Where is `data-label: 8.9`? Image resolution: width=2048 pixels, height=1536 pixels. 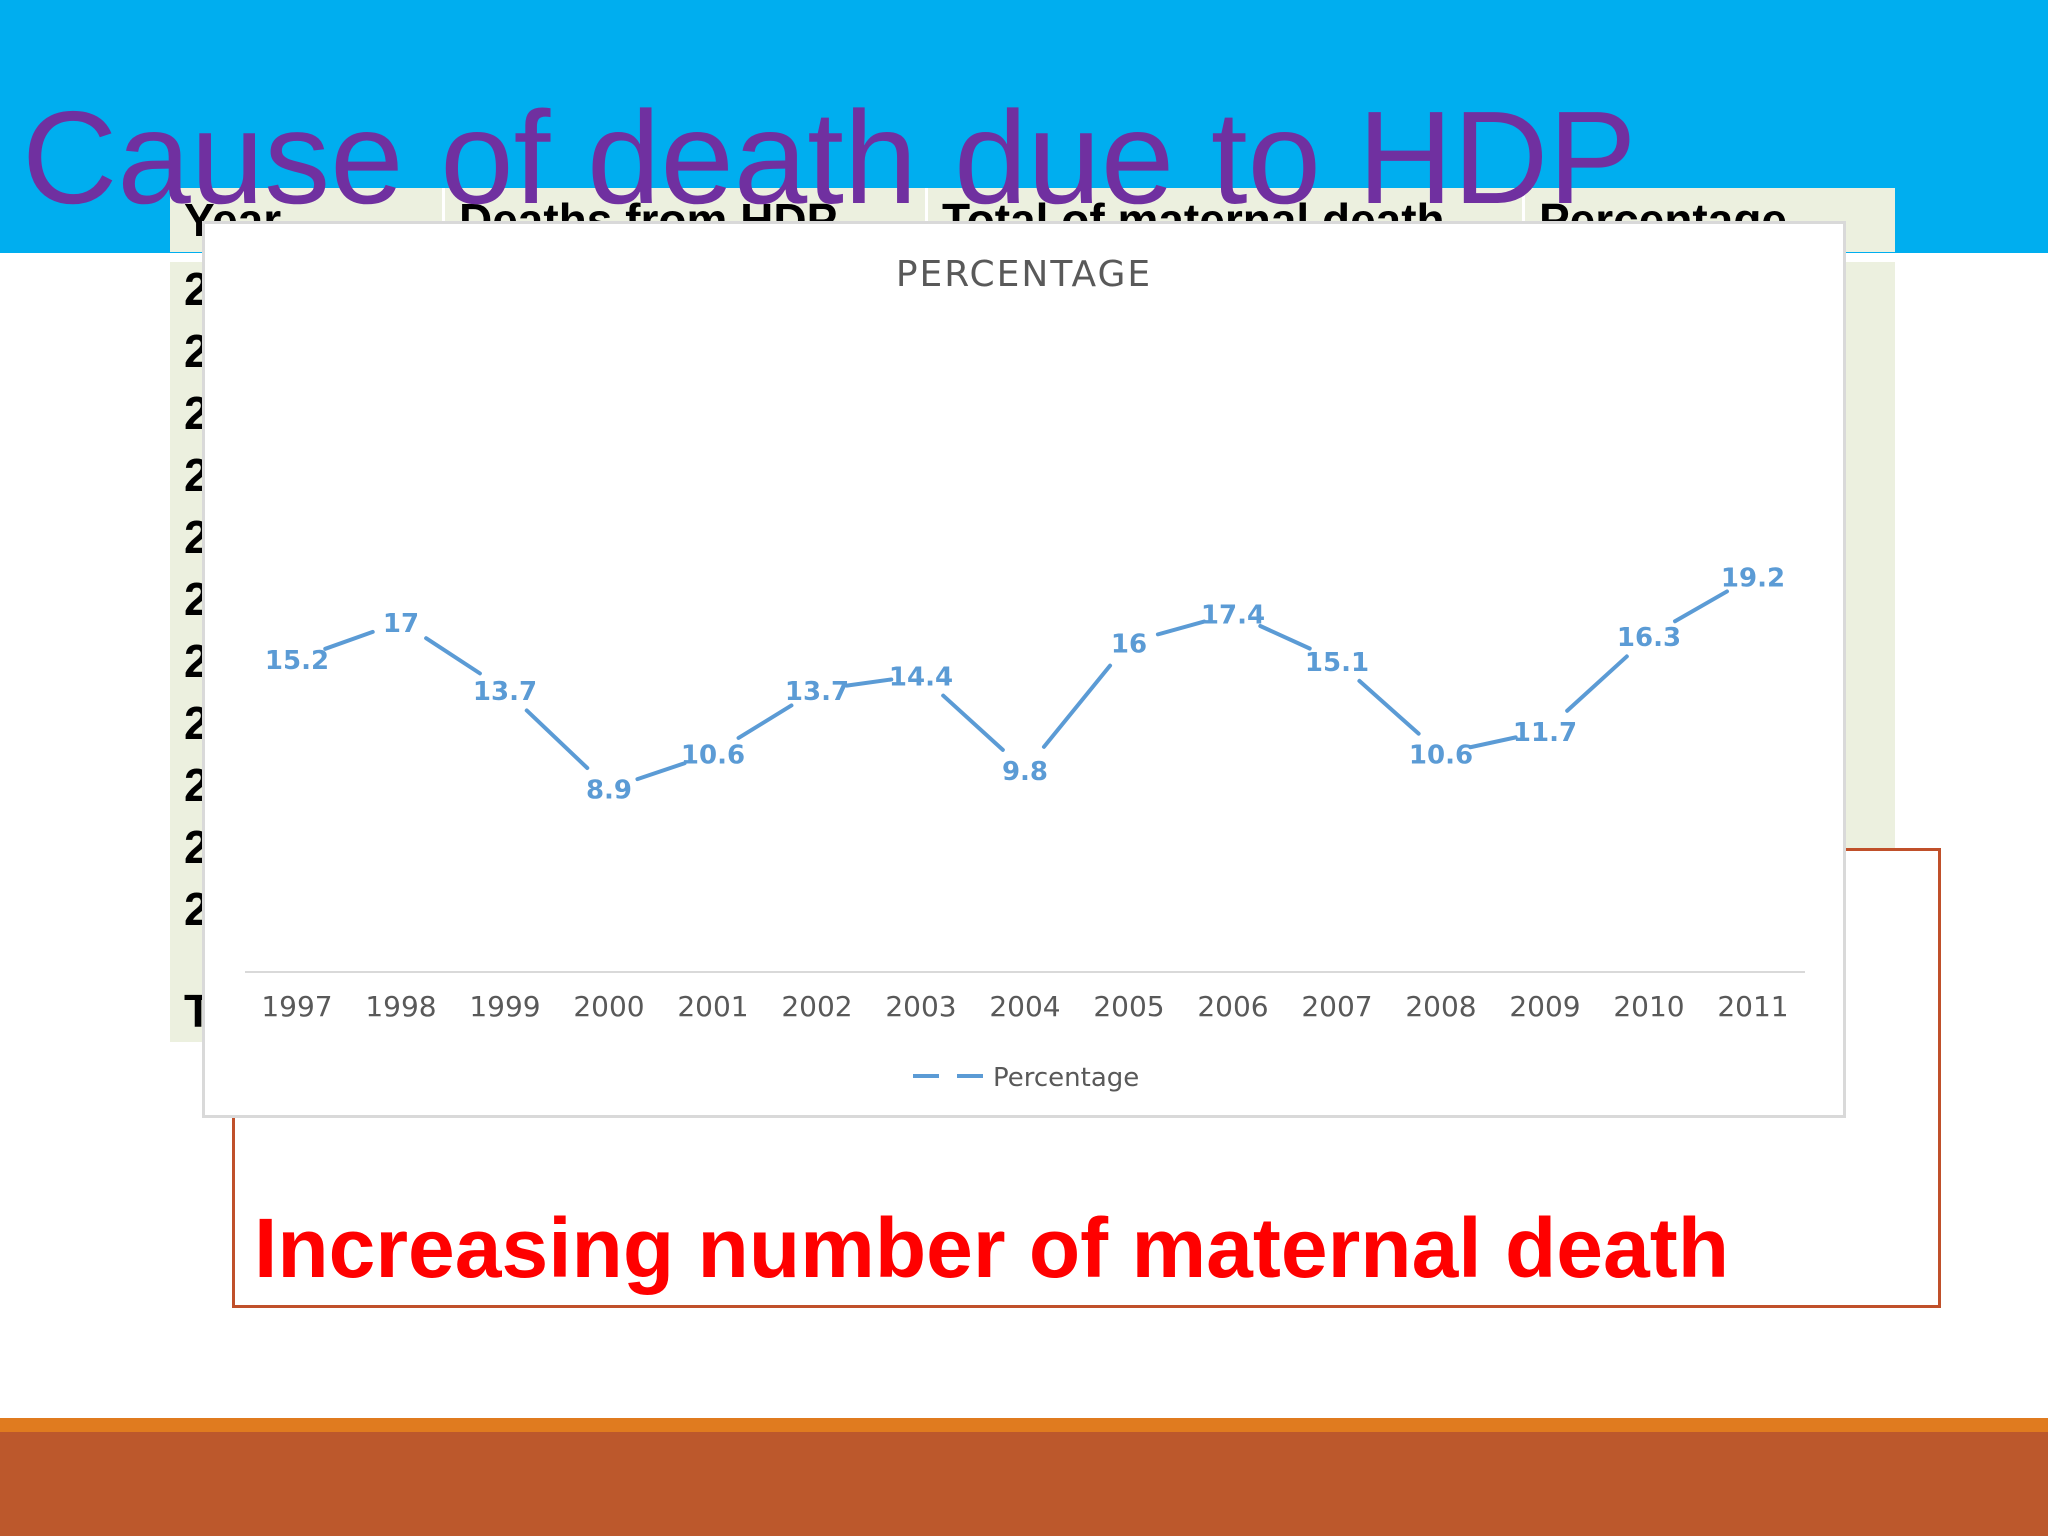
data-label: 8.9 is located at coordinates (609, 791).